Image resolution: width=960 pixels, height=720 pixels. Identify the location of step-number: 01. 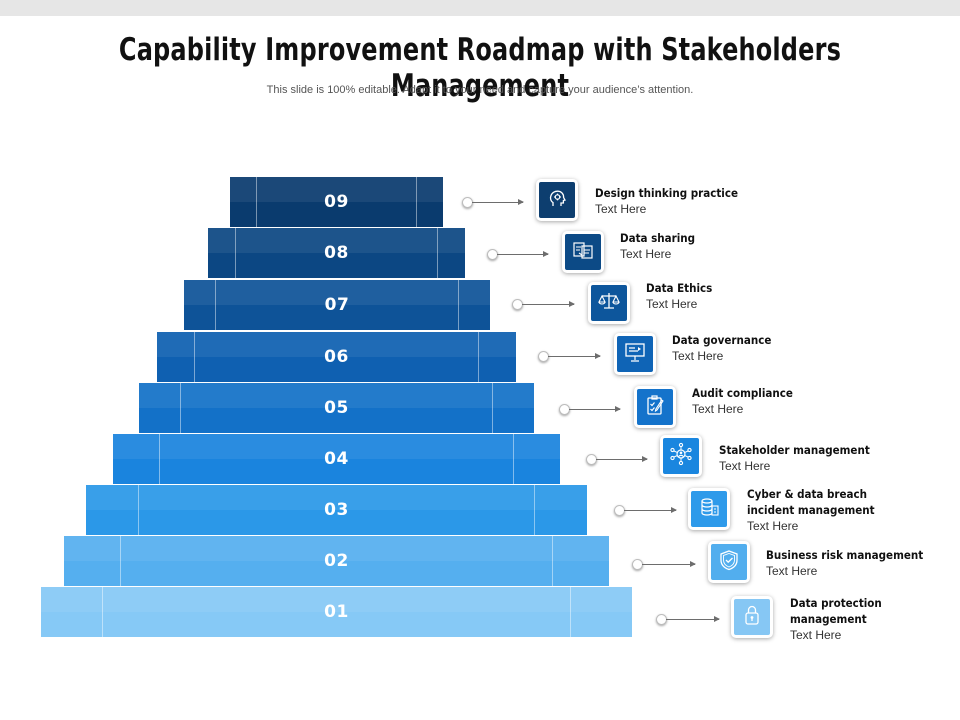
(336, 612).